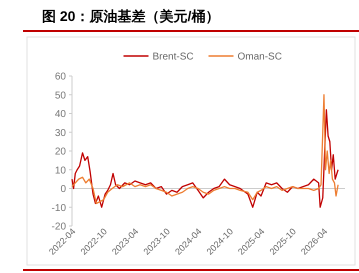 The image size is (359, 273). I want to click on y-tick-label: 40, so click(60, 114).